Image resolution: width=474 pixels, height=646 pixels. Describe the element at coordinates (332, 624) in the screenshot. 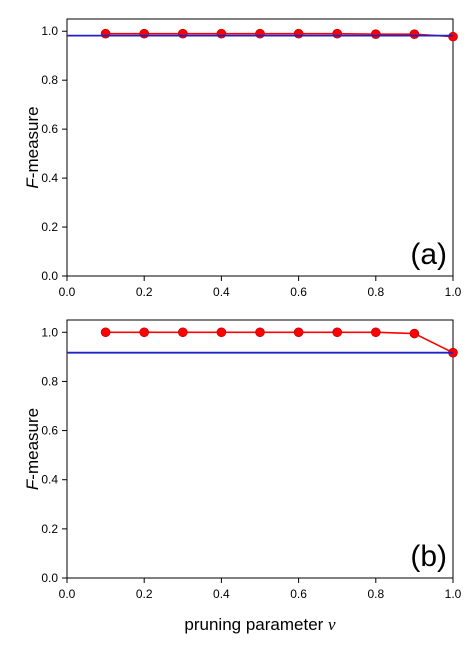

I see `x-axis-label-symbol: ν` at that location.